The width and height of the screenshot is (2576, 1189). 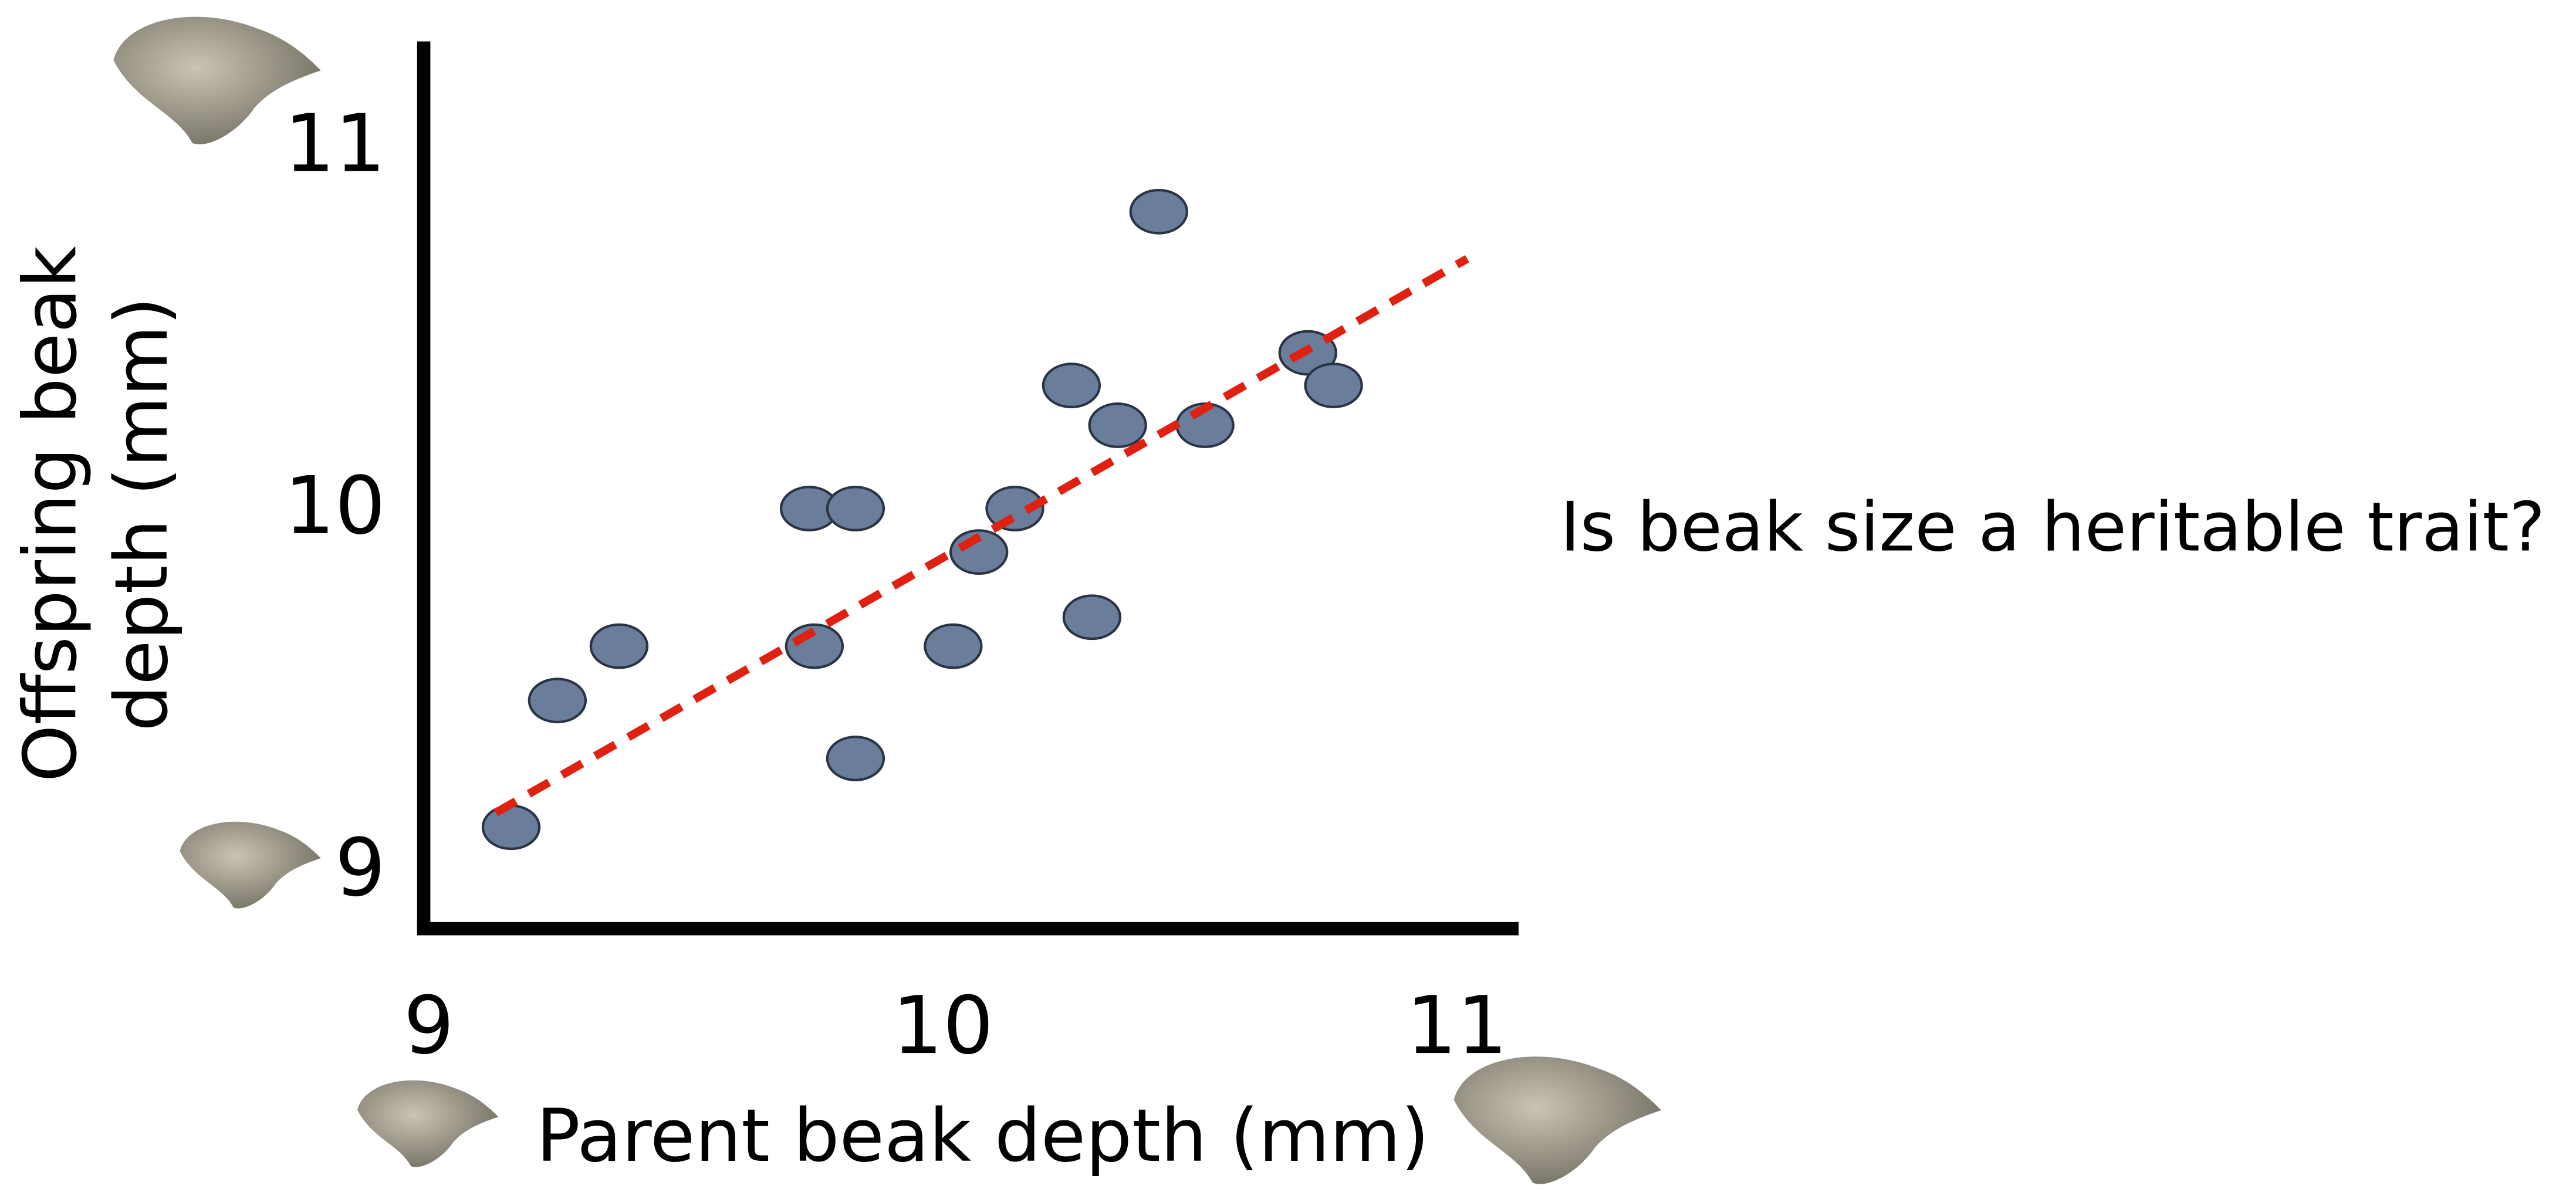 I want to click on y-tick-label: 10, so click(x=335, y=506).